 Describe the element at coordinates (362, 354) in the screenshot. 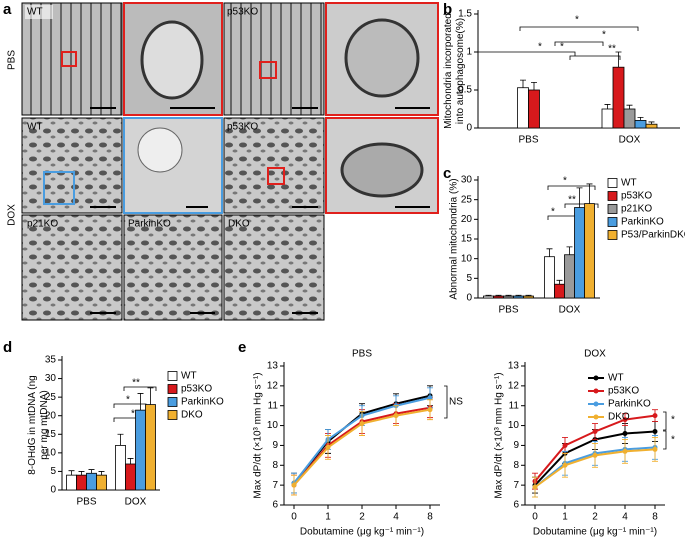

I see `chart-title: PBS` at that location.